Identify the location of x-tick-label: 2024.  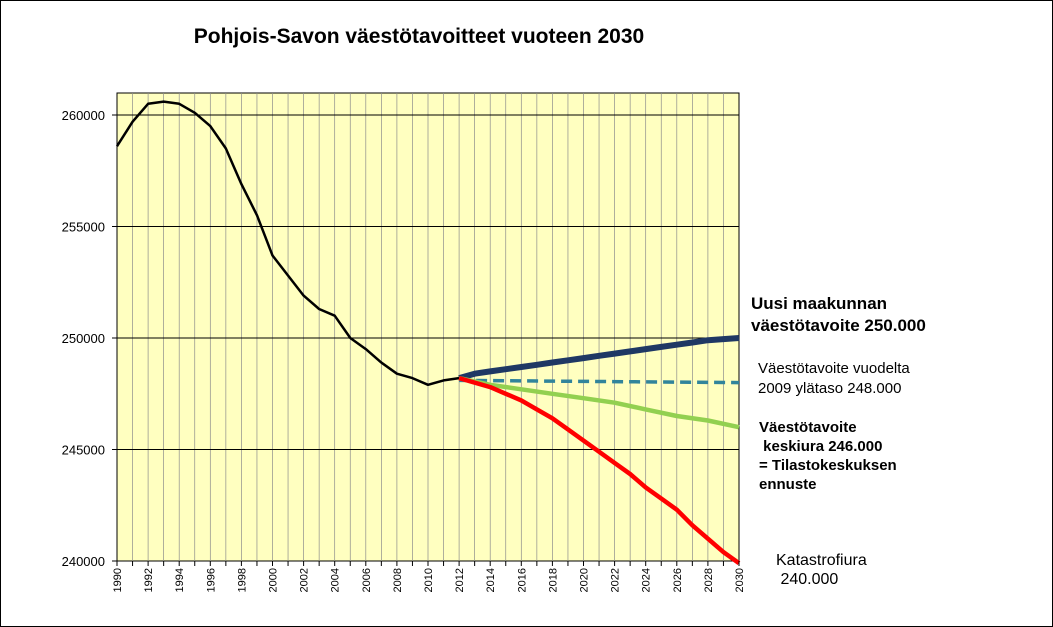
(647, 580).